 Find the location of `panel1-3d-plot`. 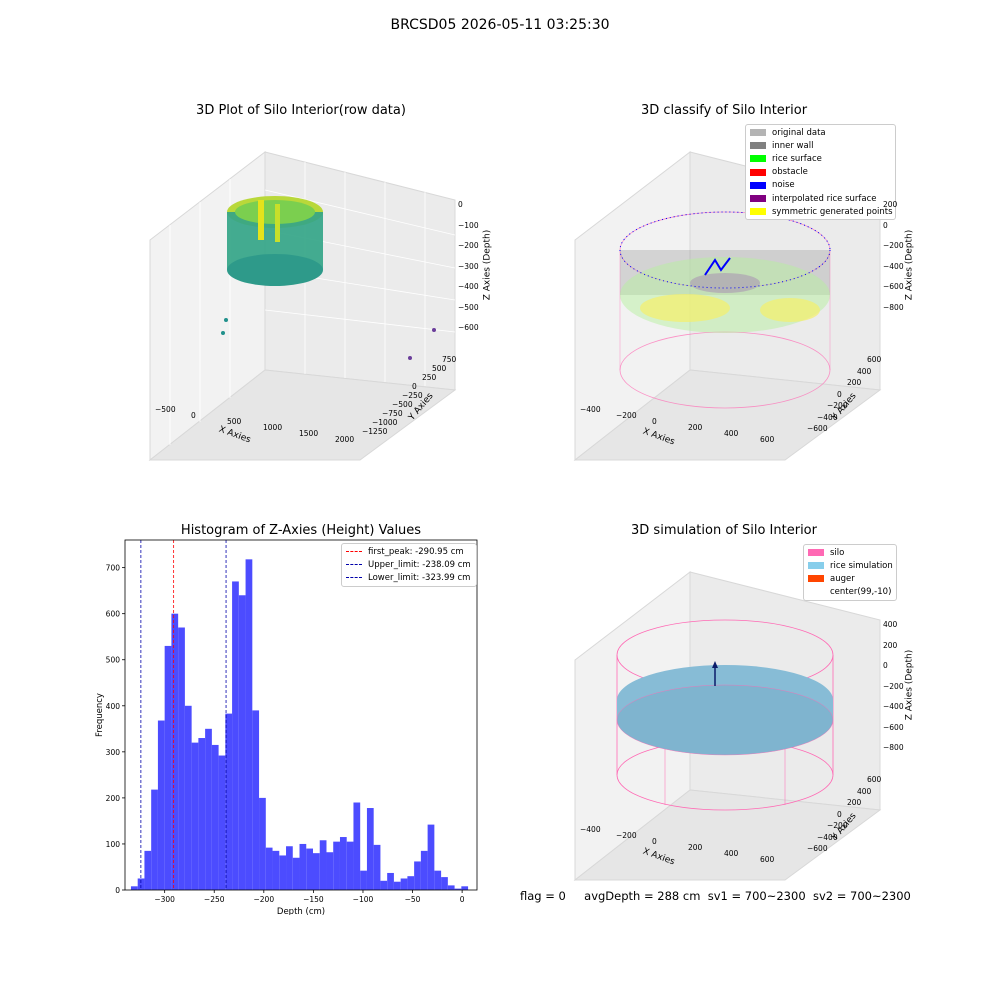

panel1-3d-plot is located at coordinates (320, 305).